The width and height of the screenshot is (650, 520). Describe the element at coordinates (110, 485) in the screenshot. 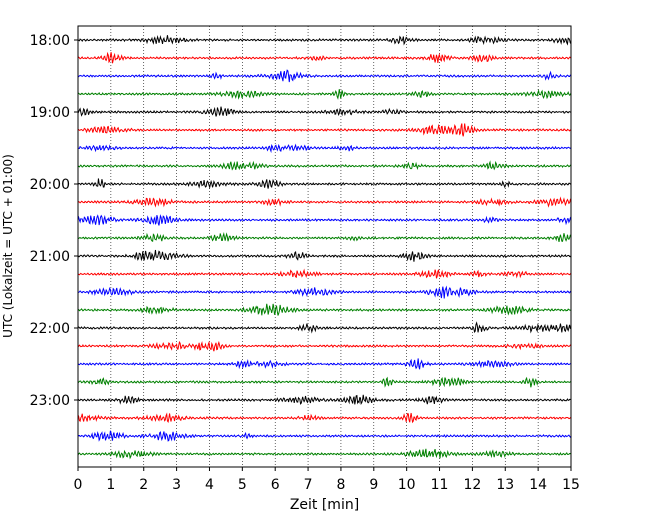

I see `x-tick-label-1: 1` at that location.